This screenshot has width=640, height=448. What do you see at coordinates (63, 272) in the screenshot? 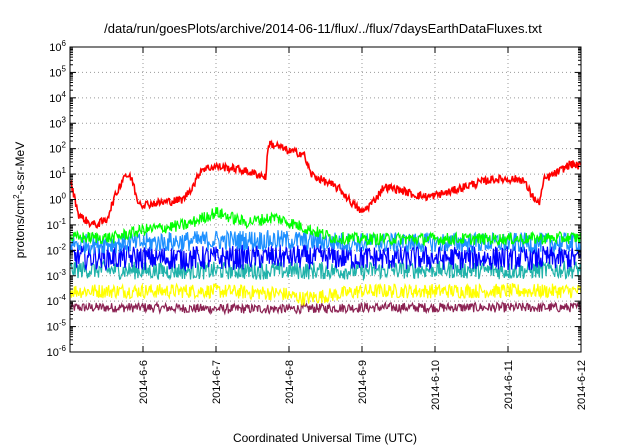
I see `y-tick-exponent: -3` at bounding box center [63, 272].